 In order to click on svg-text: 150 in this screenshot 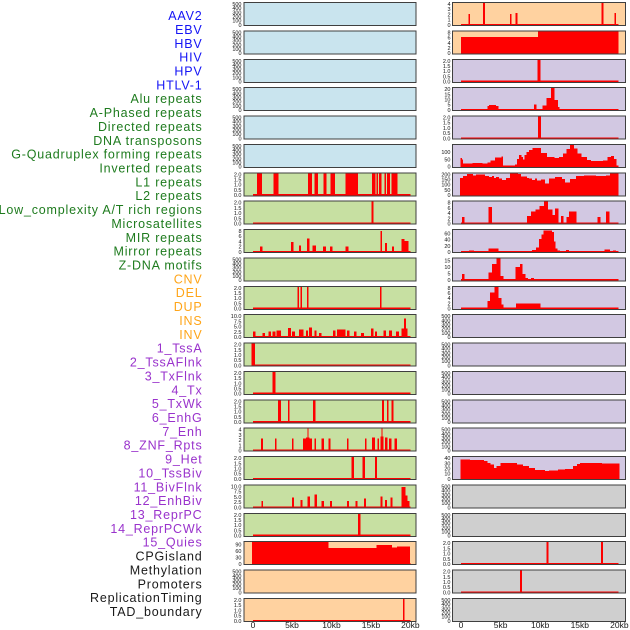, I will do `click(445, 181)`.